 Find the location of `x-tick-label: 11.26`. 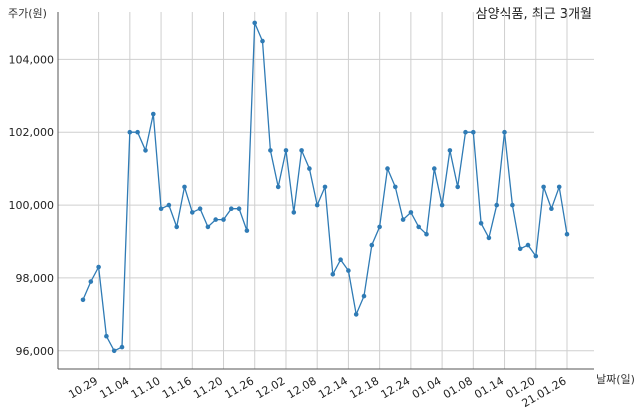

x-tick-label: 11.26 is located at coordinates (239, 387).